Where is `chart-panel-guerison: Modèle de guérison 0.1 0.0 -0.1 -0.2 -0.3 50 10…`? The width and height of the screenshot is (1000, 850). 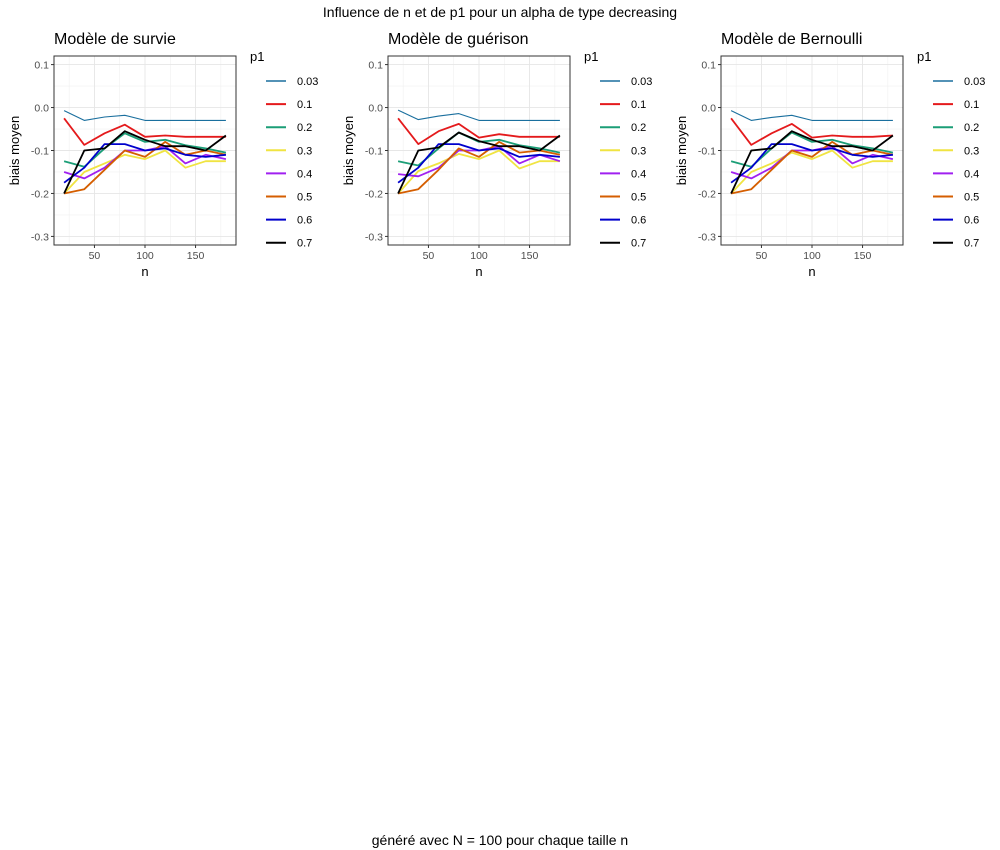
chart-panel-guerison: Modèle de guérison 0.1 0.0 -0.1 -0.2 -0.3 50 10… is located at coordinates (499, 159).